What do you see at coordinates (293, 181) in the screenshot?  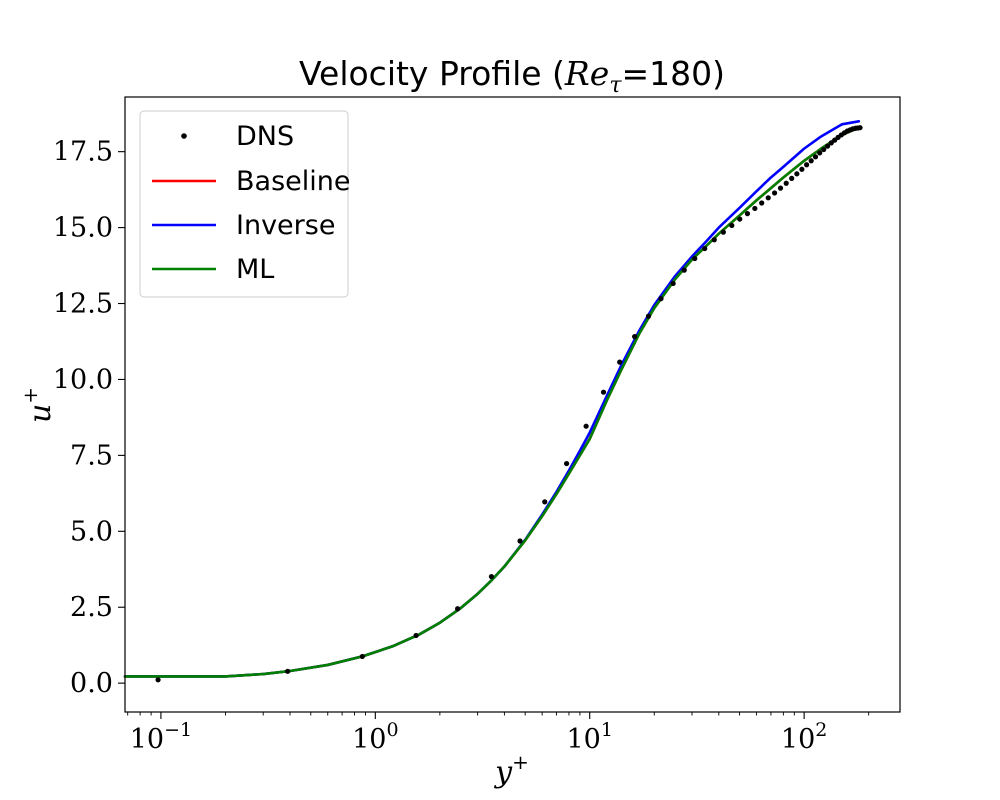 I see `legend-label-baseline: Baseline` at bounding box center [293, 181].